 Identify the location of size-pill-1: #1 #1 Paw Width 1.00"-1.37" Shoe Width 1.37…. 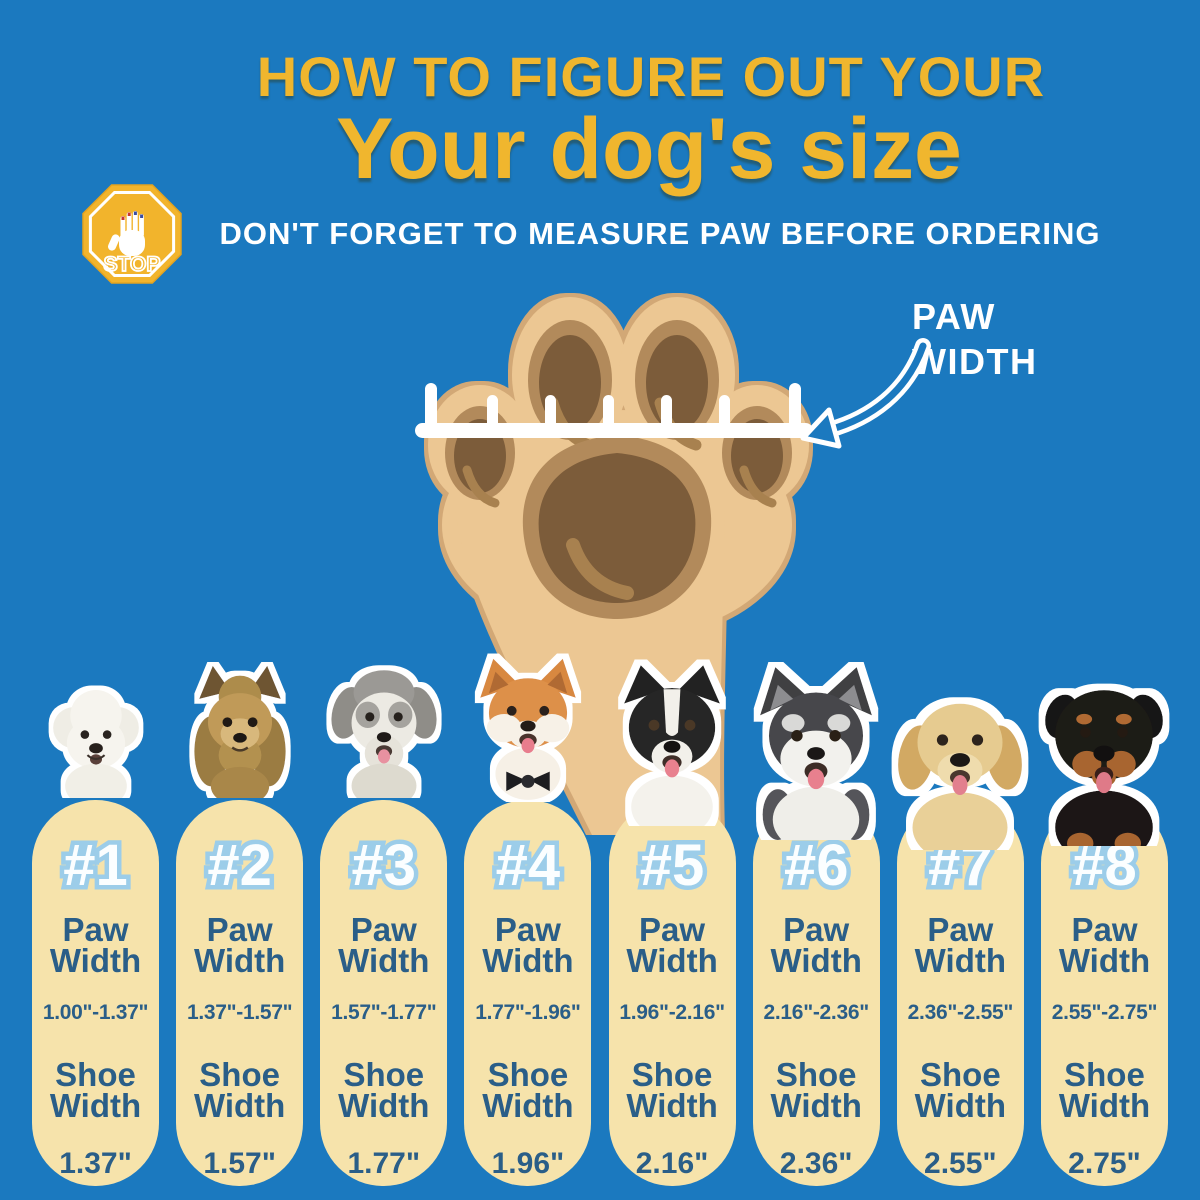
(95, 993).